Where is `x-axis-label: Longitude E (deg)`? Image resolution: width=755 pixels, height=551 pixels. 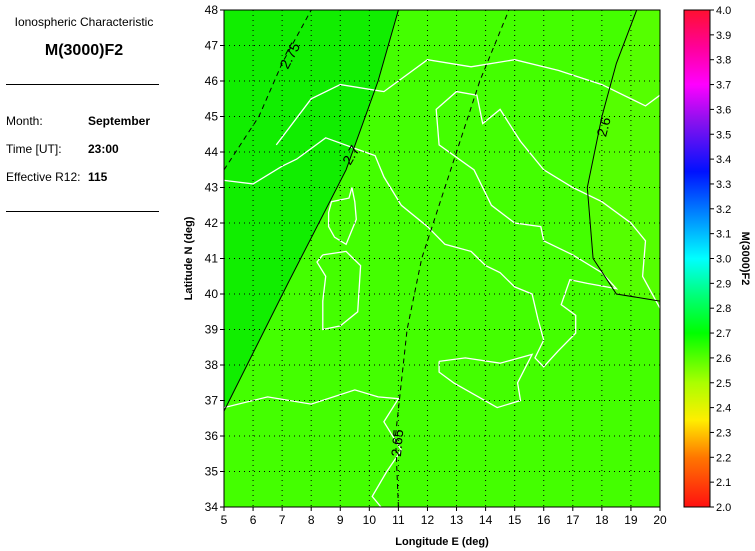
x-axis-label: Longitude E (deg) is located at coordinates (442, 542).